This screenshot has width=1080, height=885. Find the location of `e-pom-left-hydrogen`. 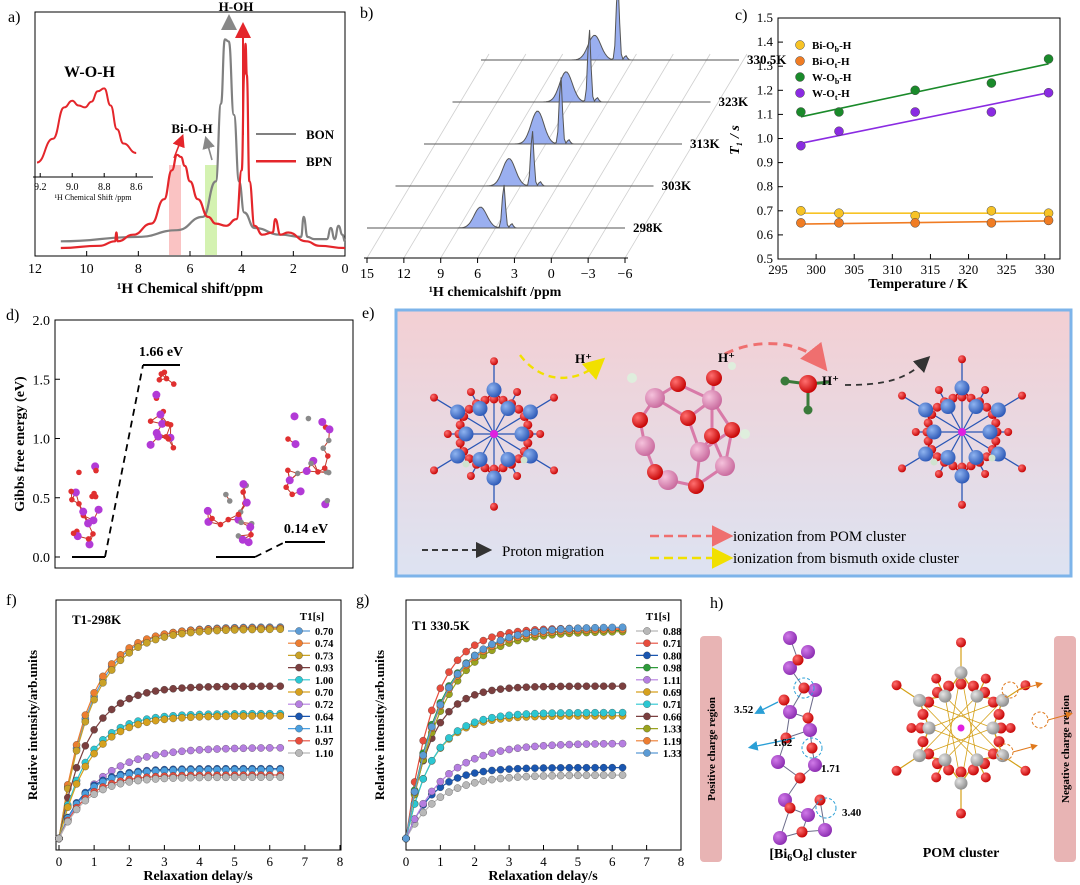

e-pom-left-hydrogen is located at coordinates (466, 464).